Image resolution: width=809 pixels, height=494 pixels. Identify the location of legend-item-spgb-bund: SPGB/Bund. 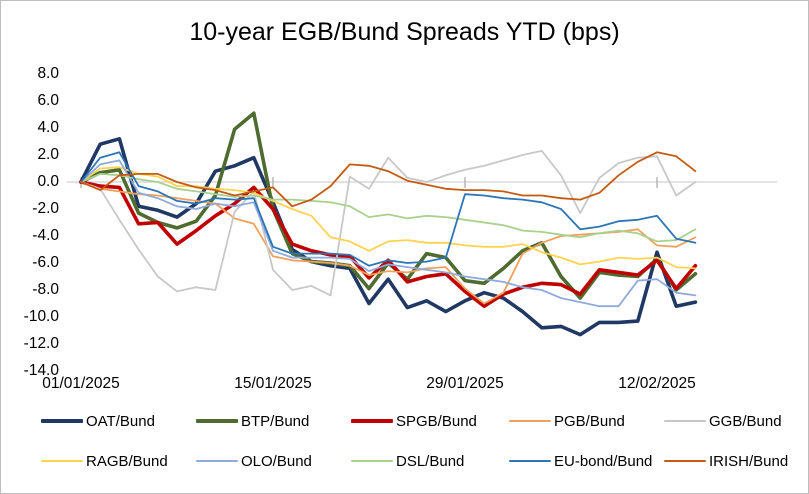
(414, 421).